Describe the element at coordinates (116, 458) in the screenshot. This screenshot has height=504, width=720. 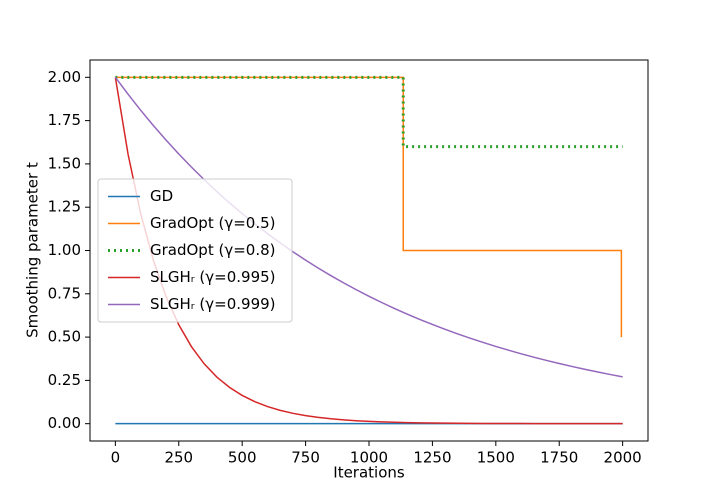
I see `x-tick-label: 0` at that location.